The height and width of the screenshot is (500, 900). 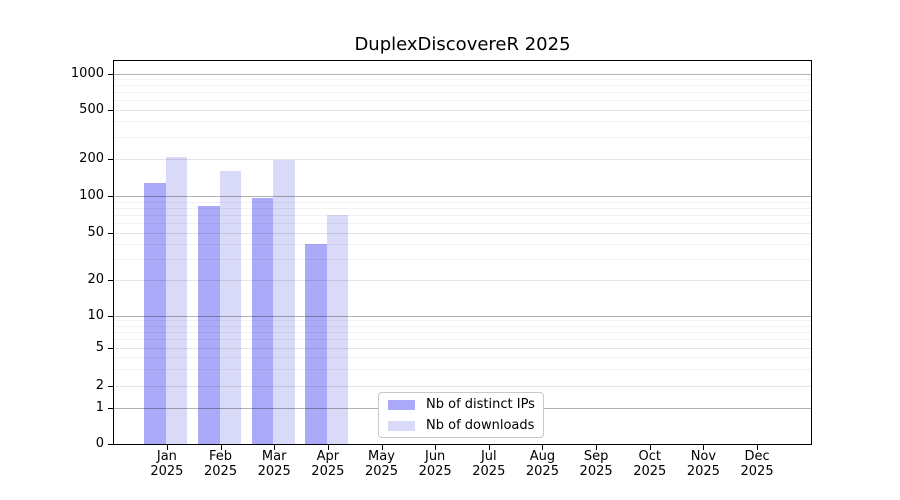 What do you see at coordinates (155, 313) in the screenshot?
I see `bar-nb-of-distinct-ips-jan` at bounding box center [155, 313].